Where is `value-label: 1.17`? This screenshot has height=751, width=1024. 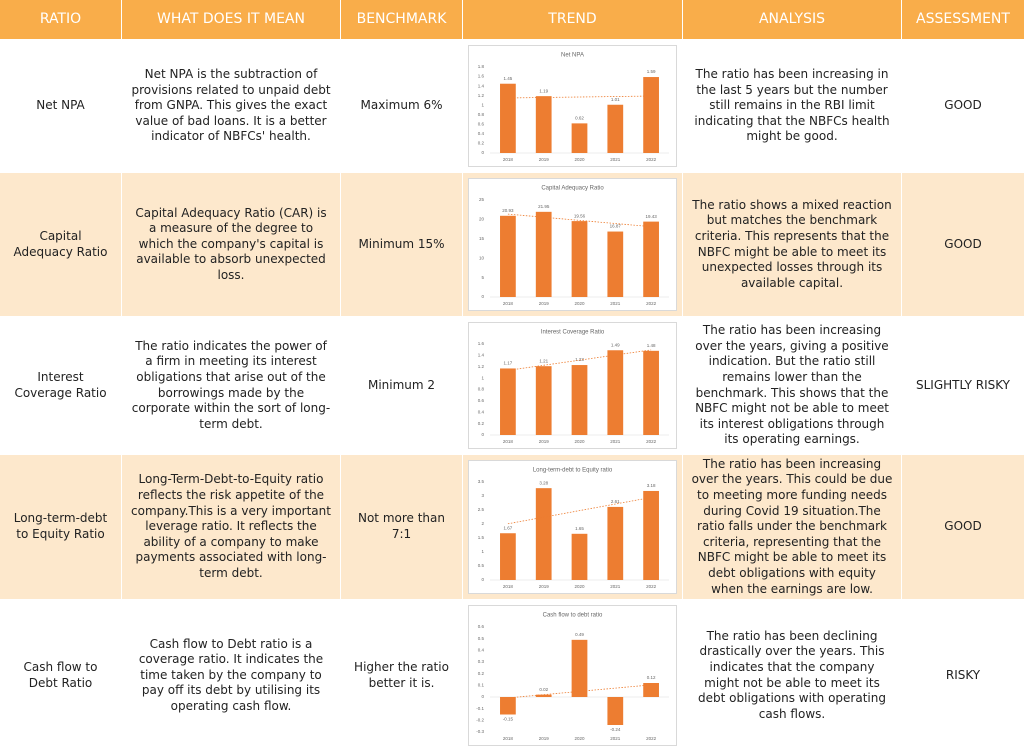
value-label: 1.17 is located at coordinates (508, 363).